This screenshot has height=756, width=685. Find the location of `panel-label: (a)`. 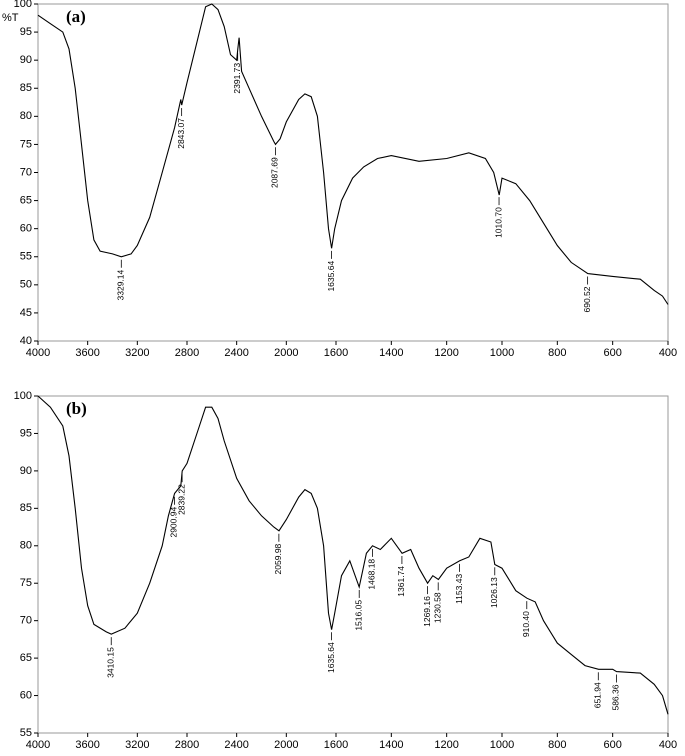

panel-label: (a) is located at coordinates (76, 16).